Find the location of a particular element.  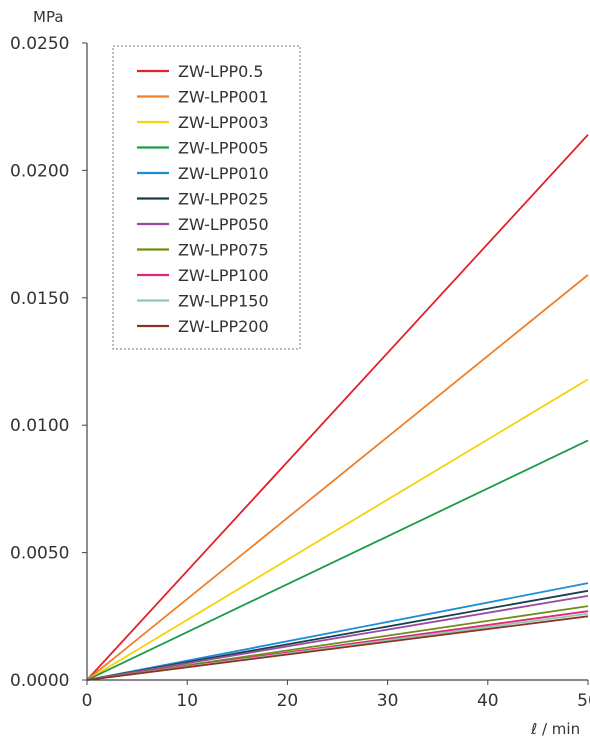

y-ticks: 0.0000 0.0050 0.0100 0.0150 0.0200 0.0250 is located at coordinates (48, 362).